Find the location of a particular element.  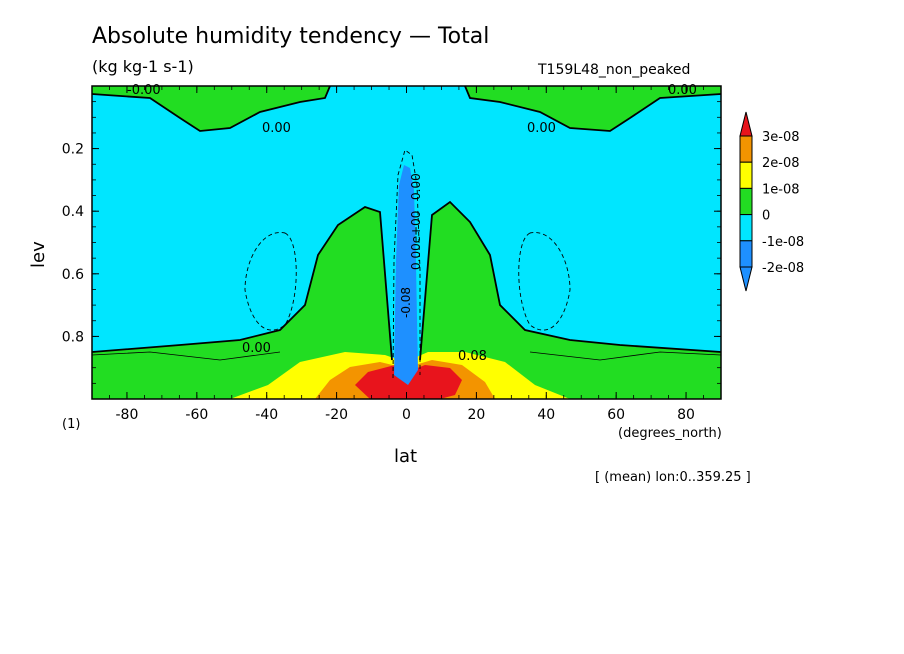

colorbar-label: -2e-08 is located at coordinates (783, 268).